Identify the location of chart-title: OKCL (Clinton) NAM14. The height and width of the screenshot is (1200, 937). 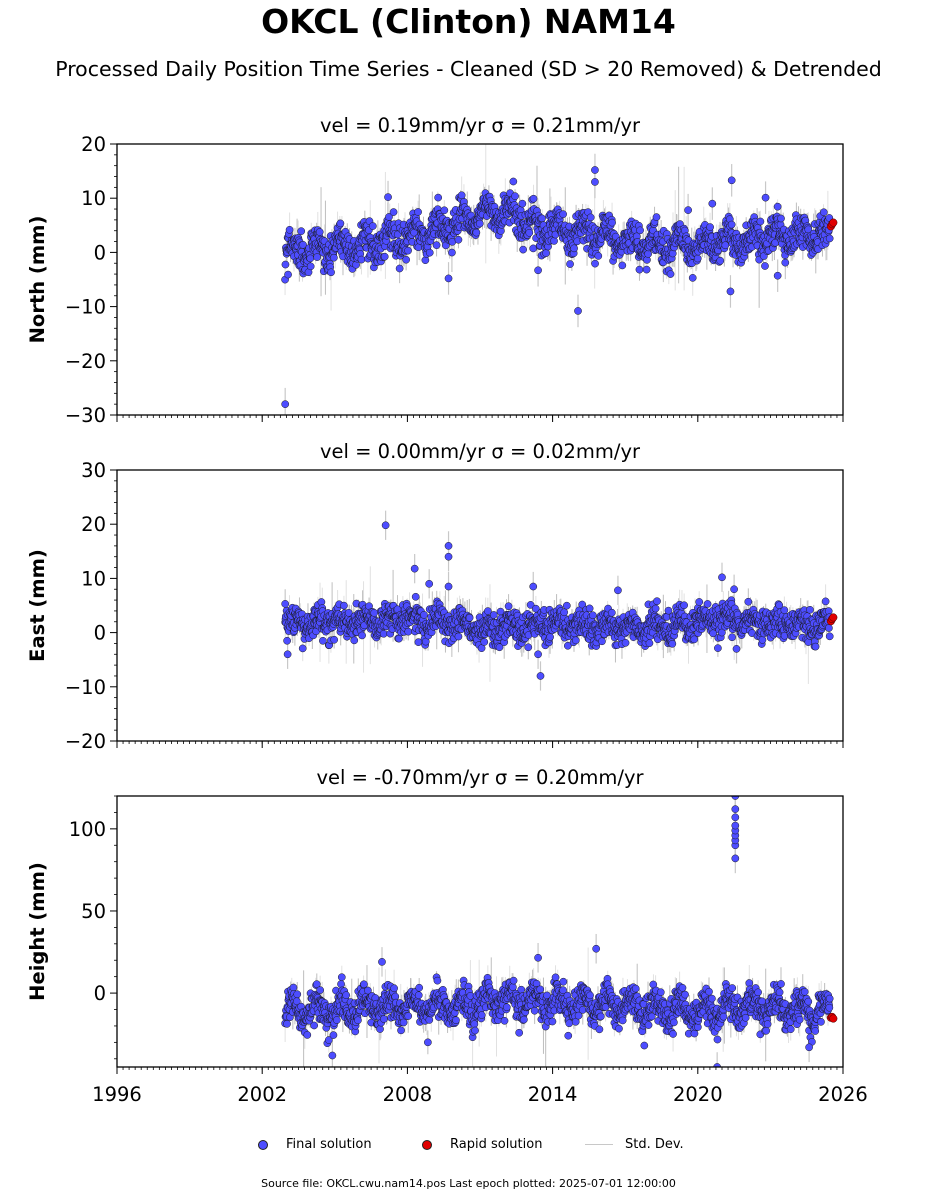
(468, 21).